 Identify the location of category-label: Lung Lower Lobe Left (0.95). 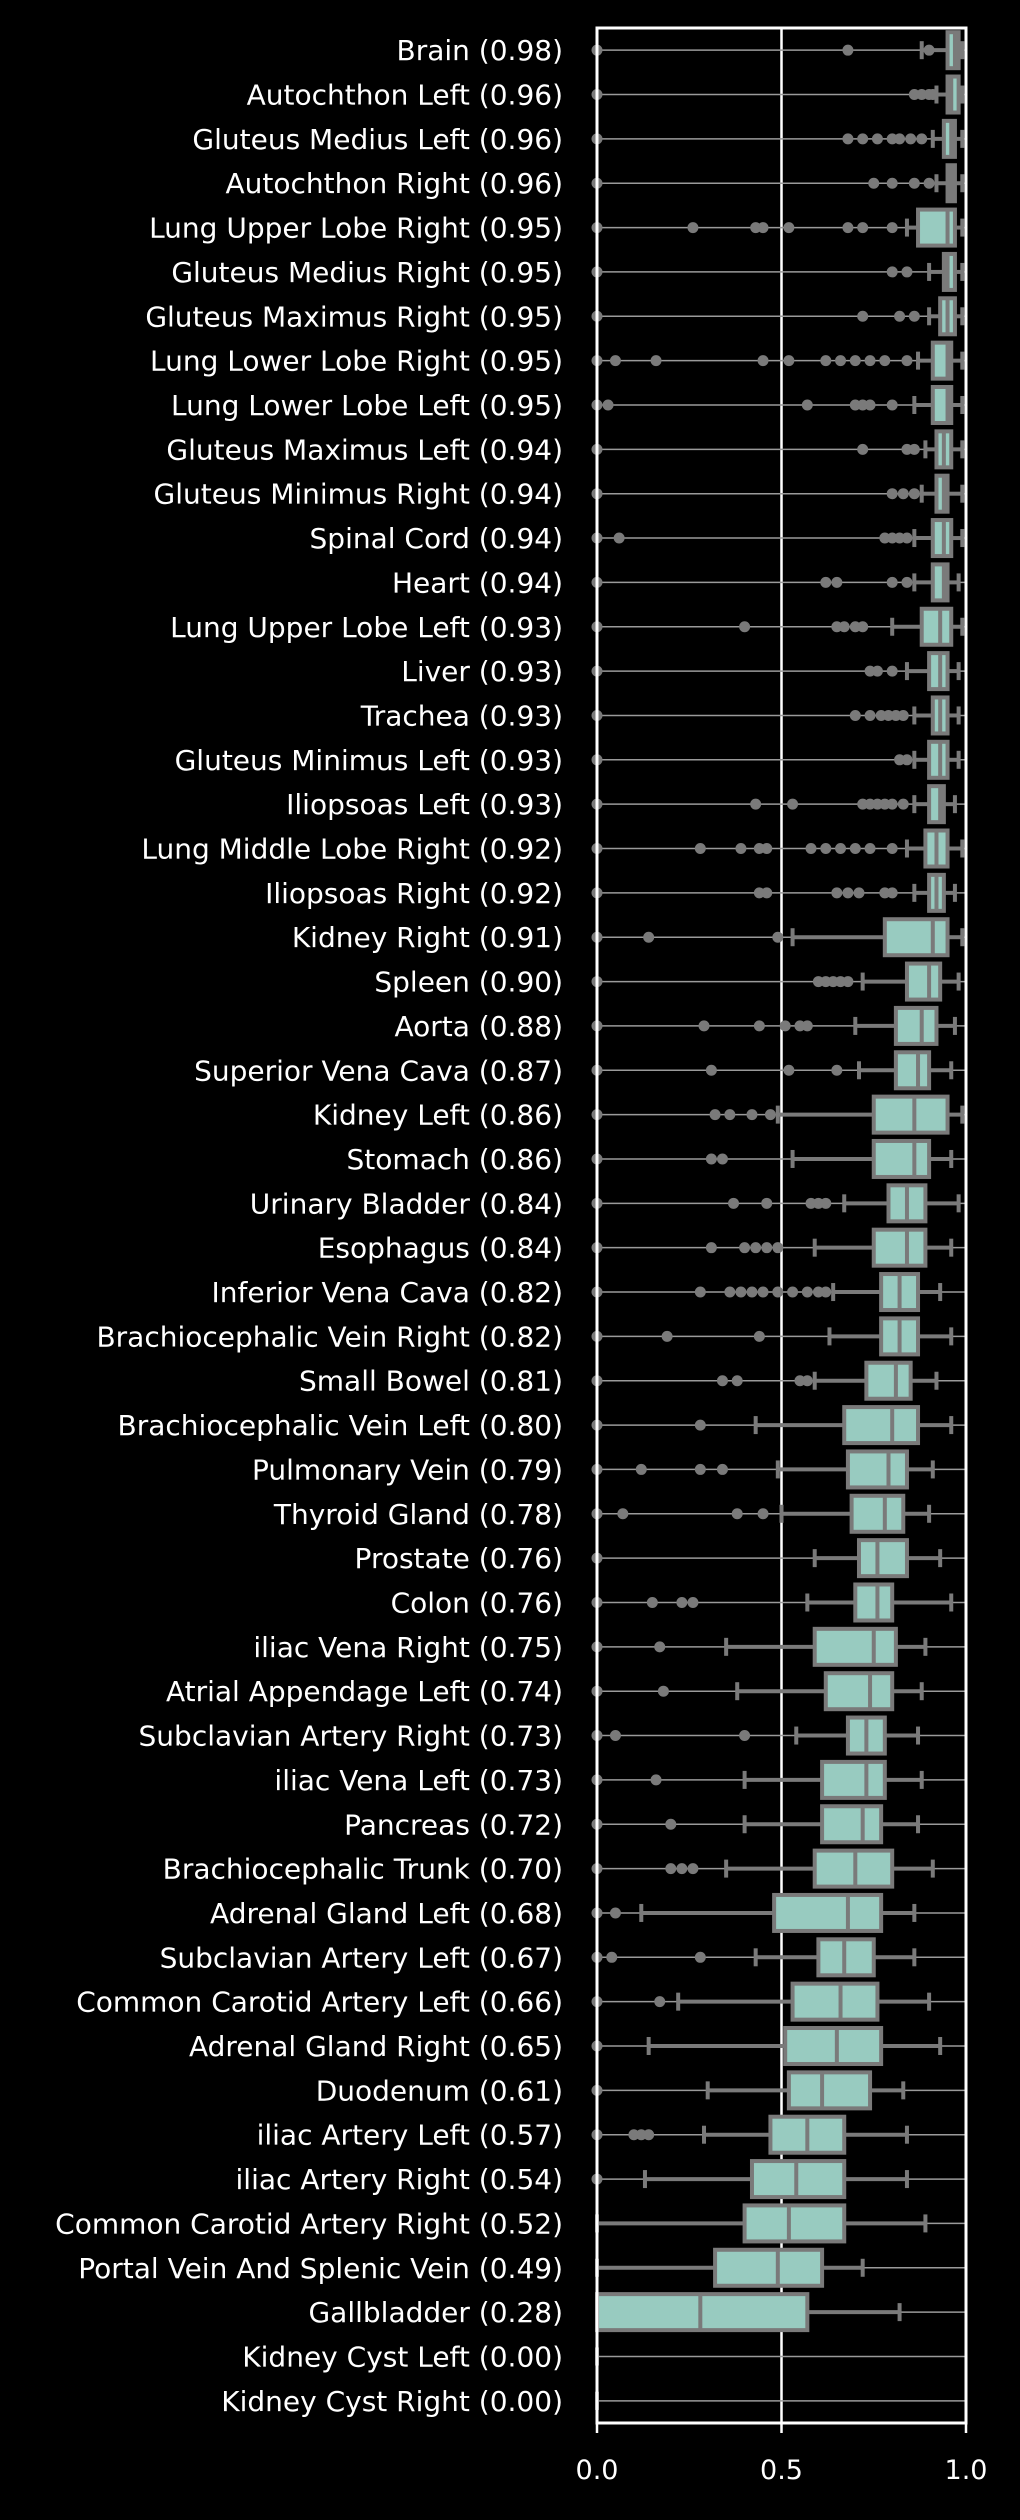
(367, 405).